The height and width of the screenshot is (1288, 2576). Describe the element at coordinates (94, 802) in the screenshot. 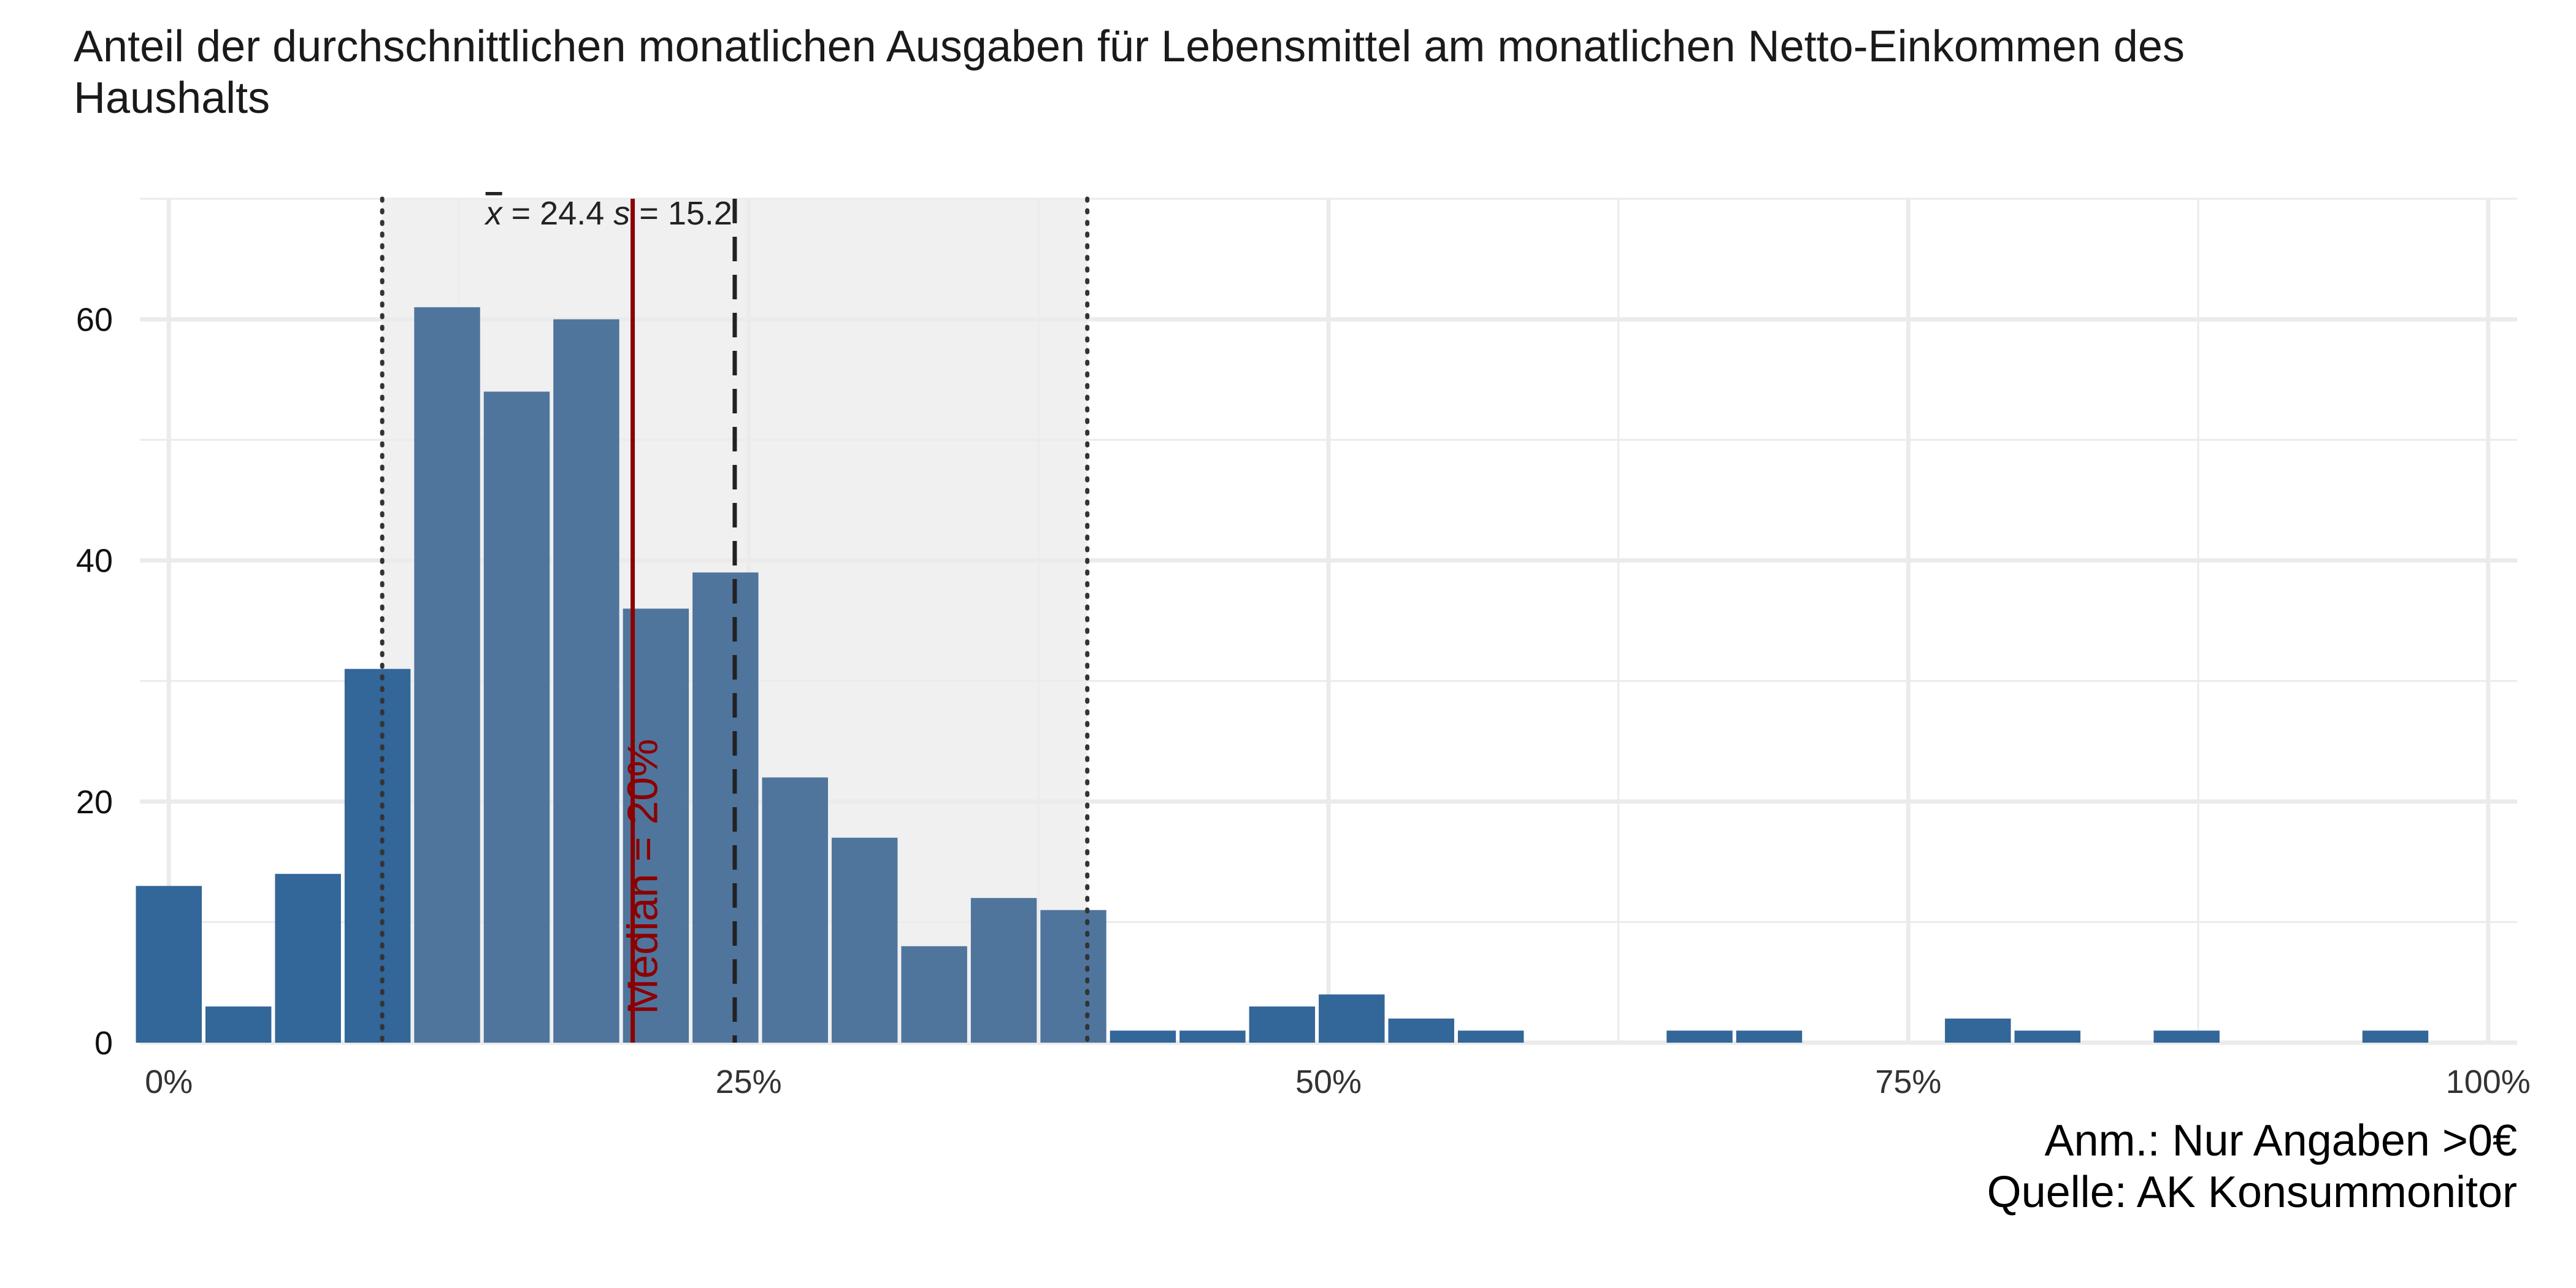

I see `y-tick-label: 20` at that location.